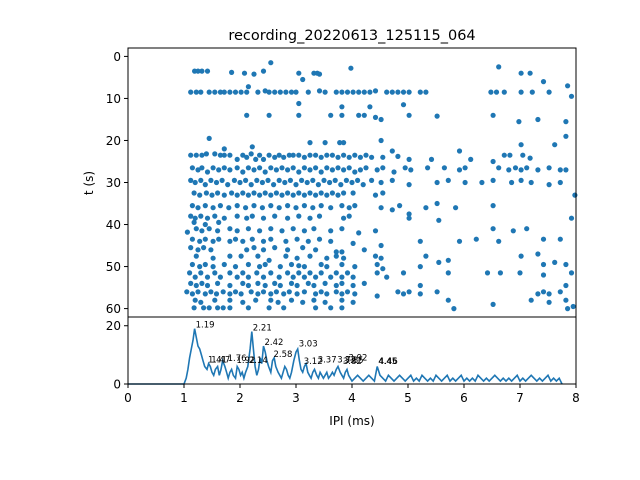 This screenshot has width=640, height=480. What do you see at coordinates (388, 362) in the screenshot?
I see `peak-label: 4.46` at bounding box center [388, 362].